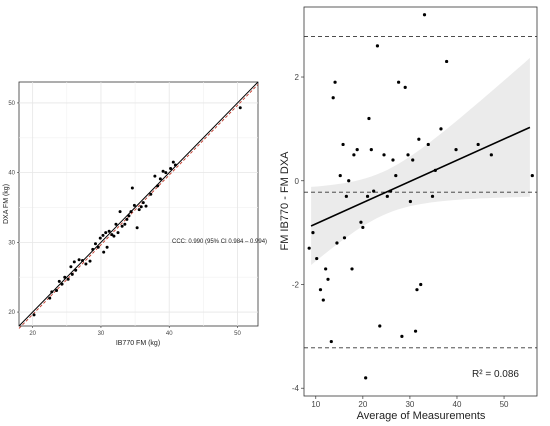  Describe the element at coordinates (11, 243) in the screenshot. I see `y-tick-label: 30` at that location.